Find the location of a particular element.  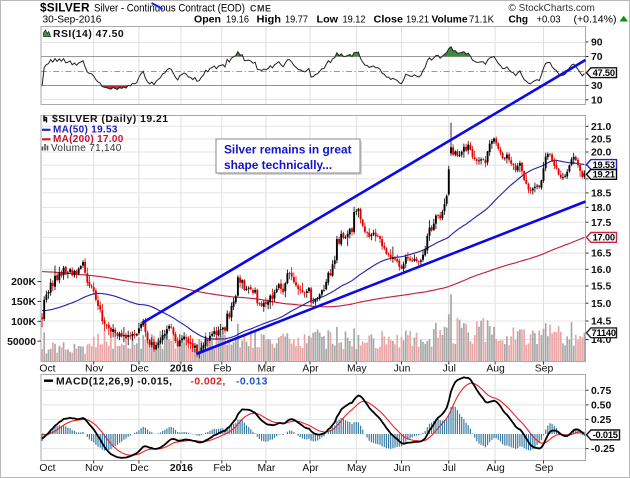

svg-text: 16.0 is located at coordinates (601, 270).